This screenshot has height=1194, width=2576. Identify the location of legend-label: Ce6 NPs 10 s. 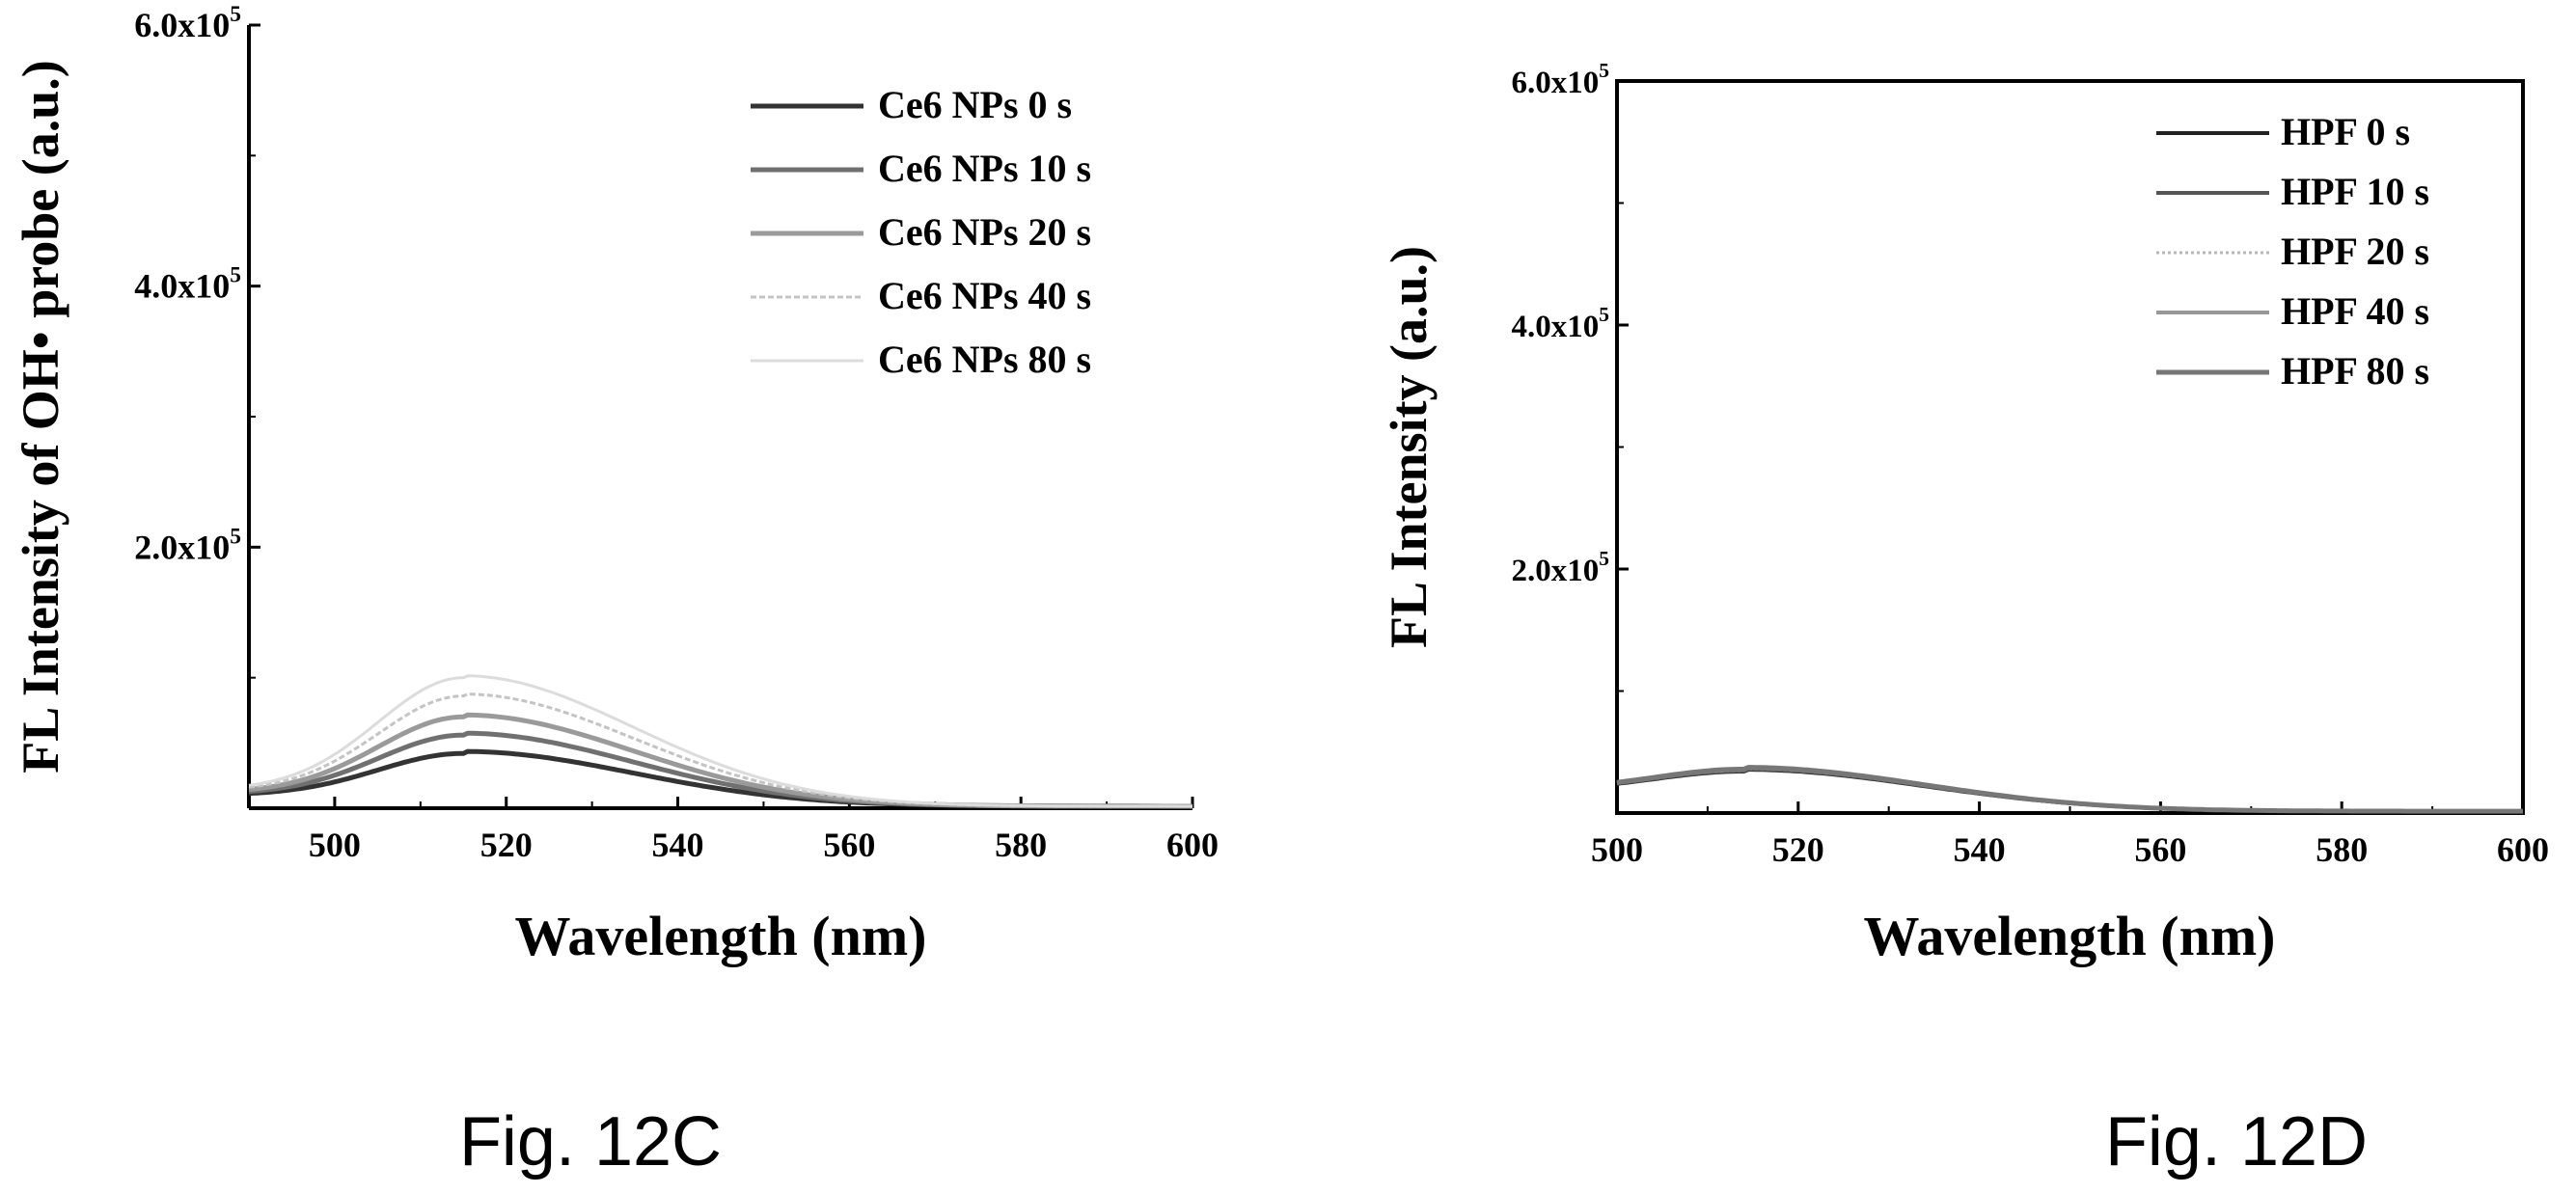
(985, 169).